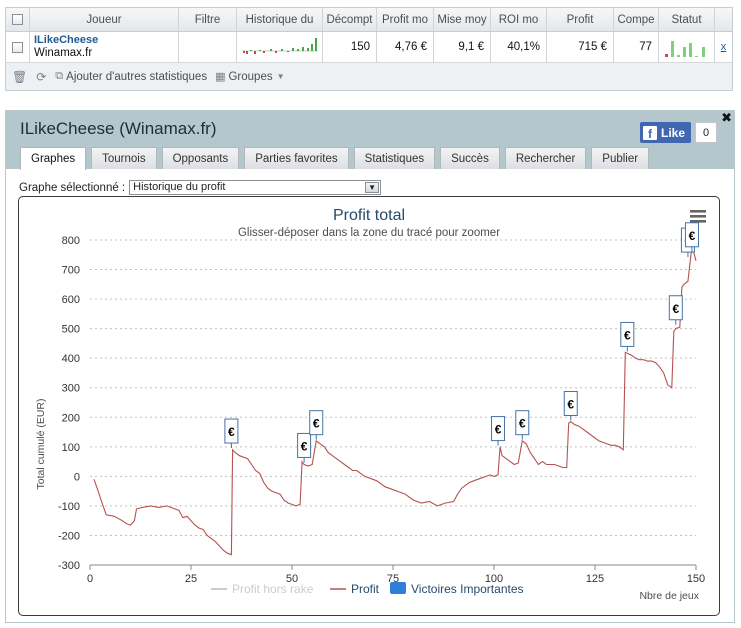  What do you see at coordinates (262, 589) in the screenshot?
I see `legend-item-profit-hors-rake: Profit hors rake` at bounding box center [262, 589].